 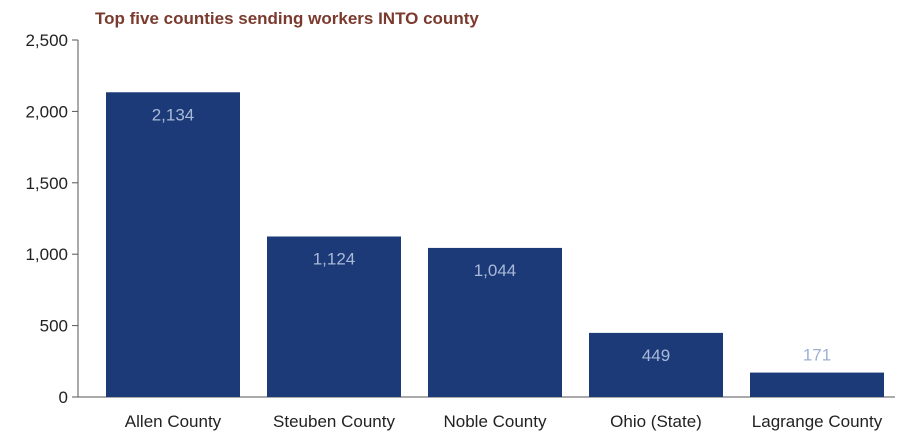 I want to click on x-tick-label: Ohio (State), so click(x=656, y=421).